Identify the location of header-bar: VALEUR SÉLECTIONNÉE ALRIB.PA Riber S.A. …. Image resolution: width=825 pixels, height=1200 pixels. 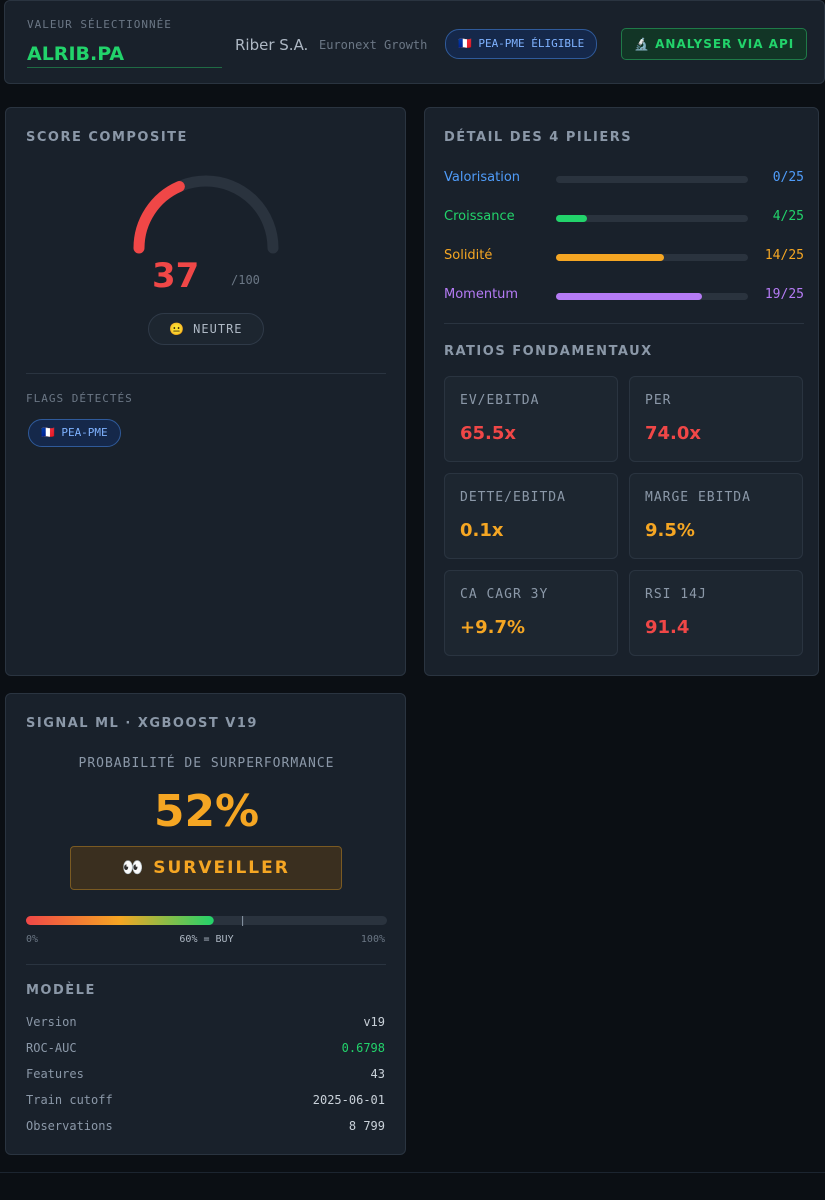
(414, 42).